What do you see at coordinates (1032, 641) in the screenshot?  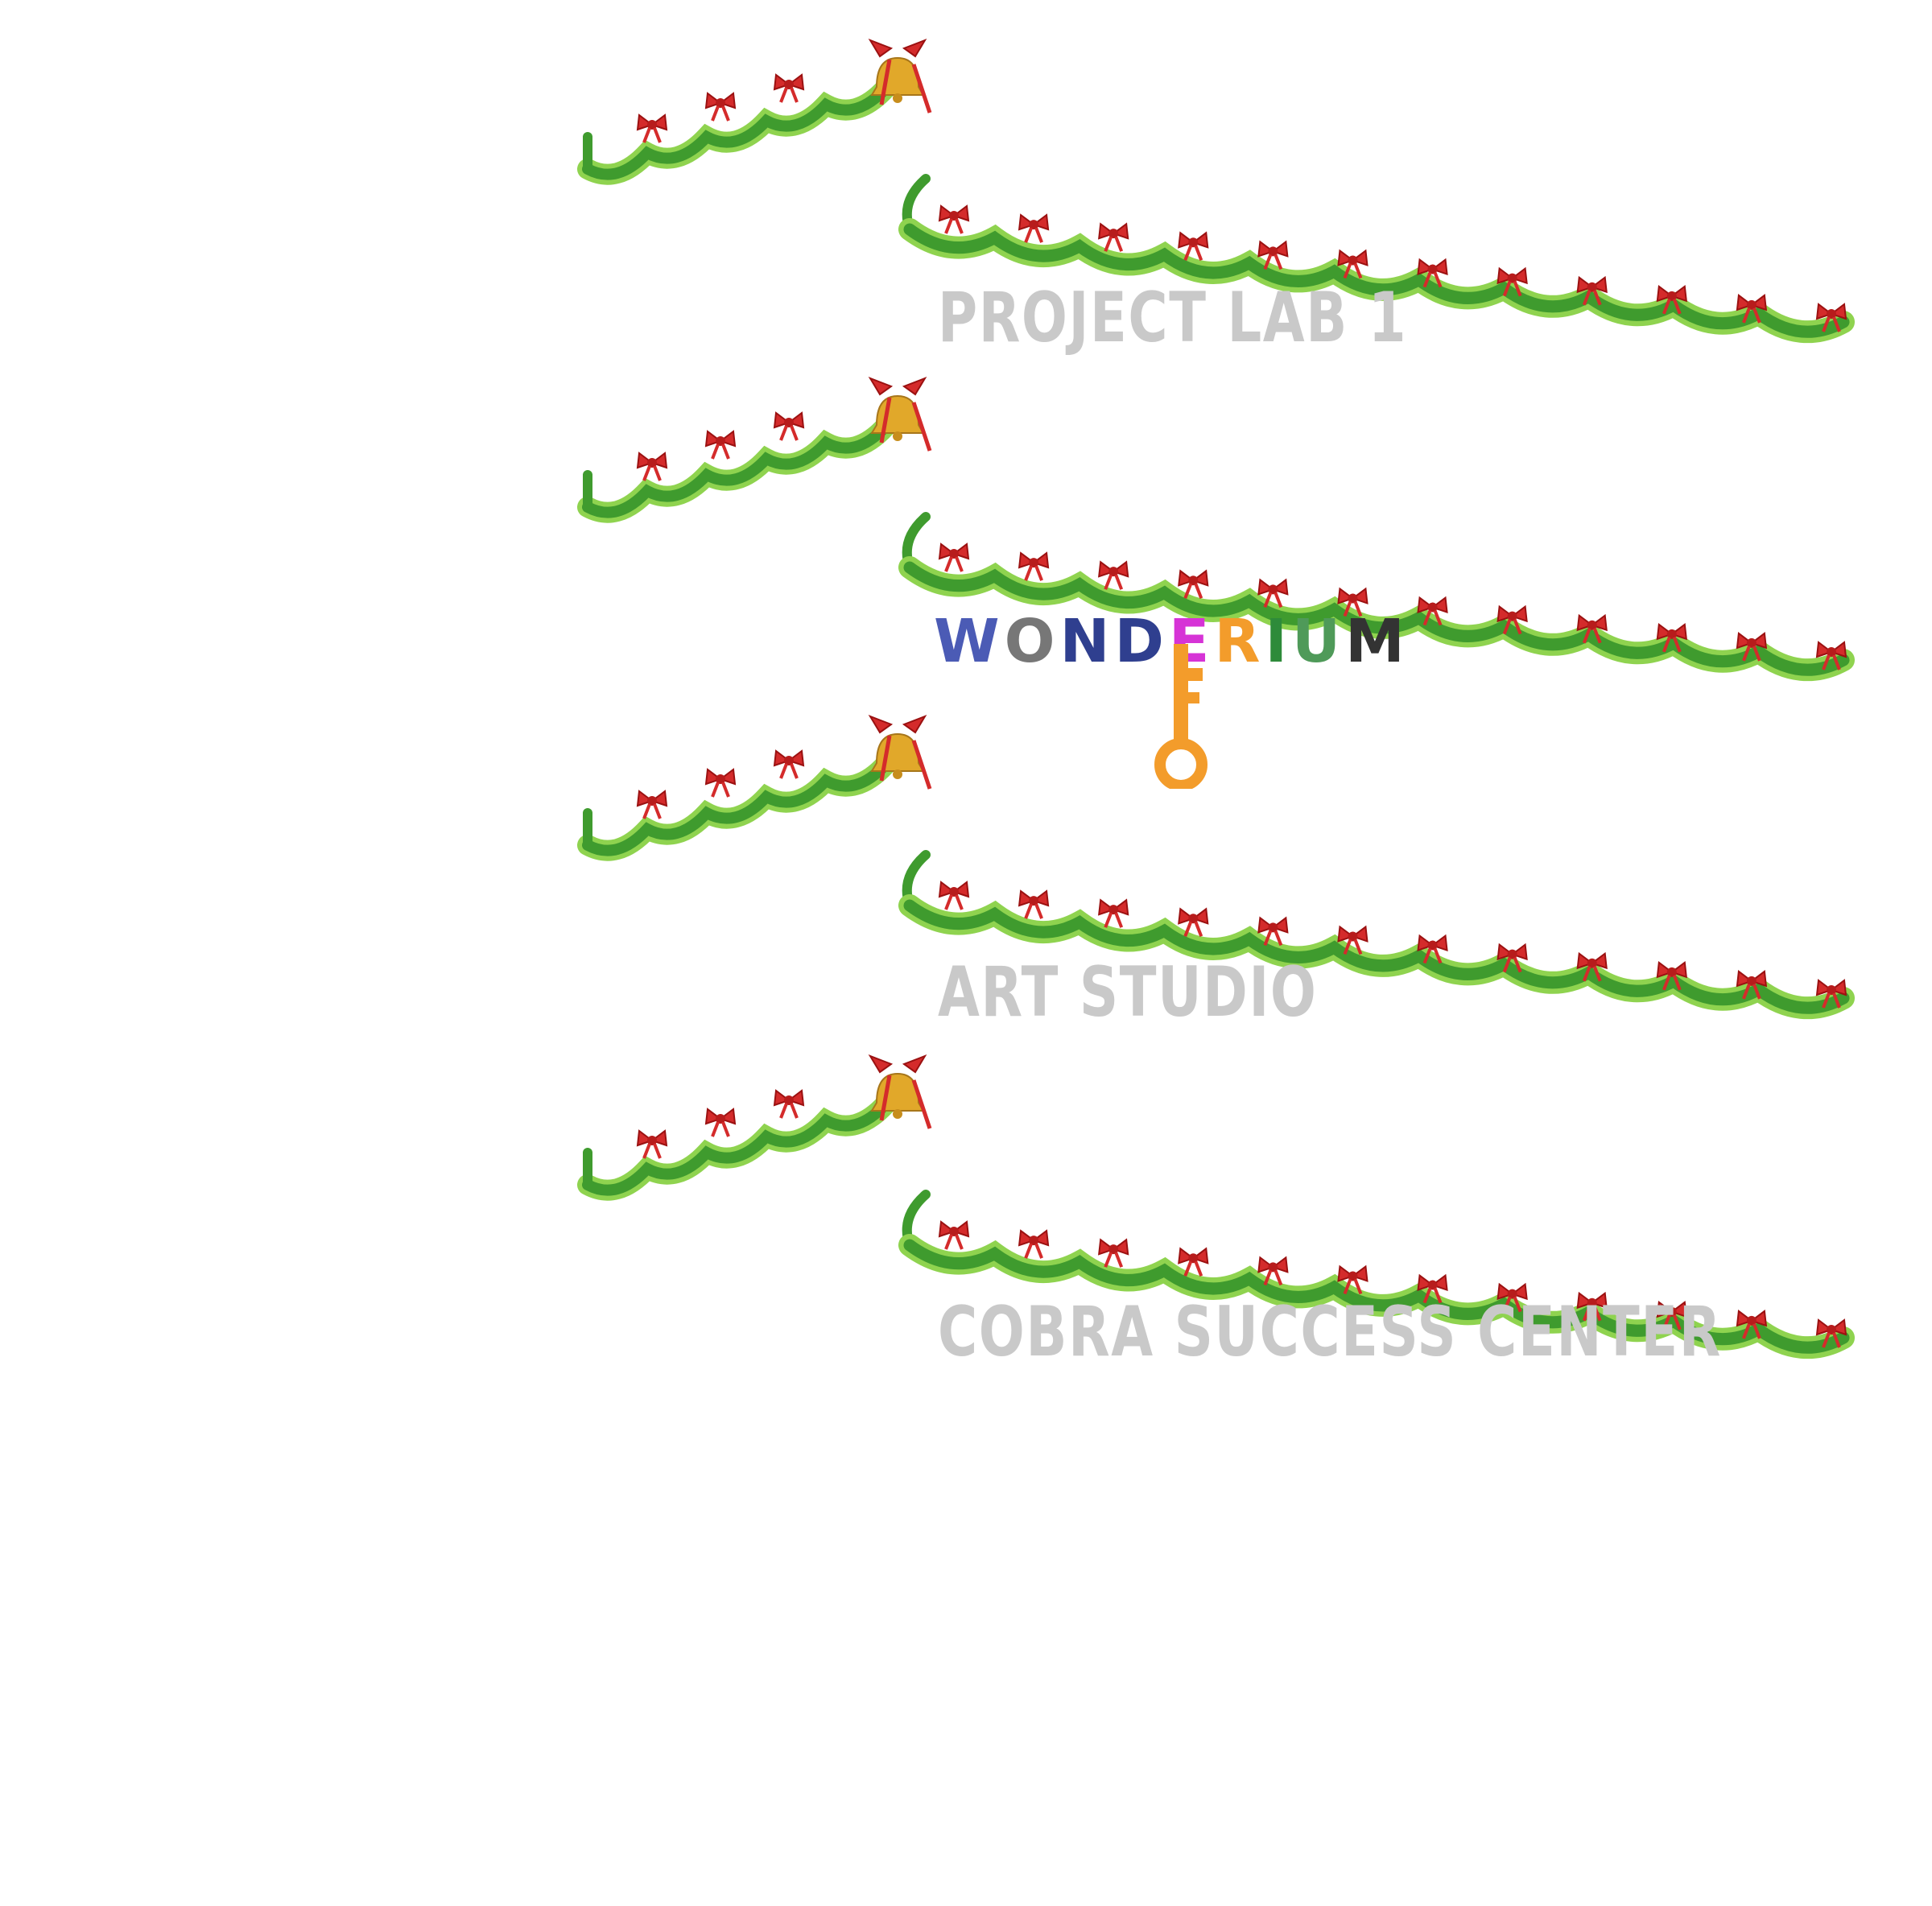 I see `logo-letter: O` at bounding box center [1032, 641].